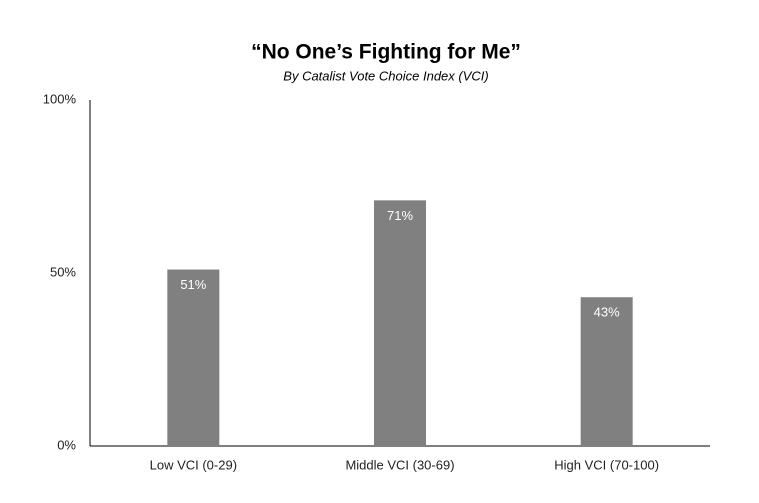 Image resolution: width=759 pixels, height=503 pixels. I want to click on x-tick-label: High VCI (70-100), so click(606, 464).